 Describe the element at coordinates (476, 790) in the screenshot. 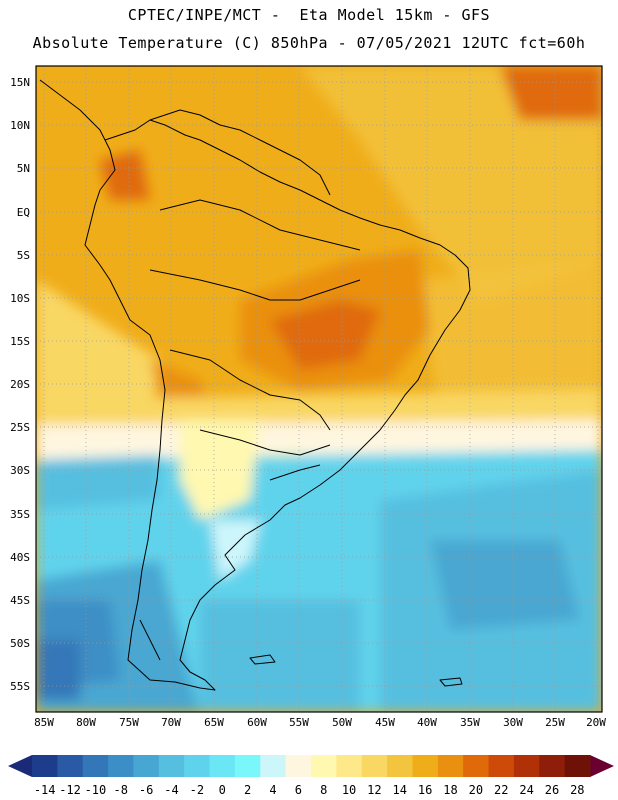

I see `colorbar-label: 20` at that location.